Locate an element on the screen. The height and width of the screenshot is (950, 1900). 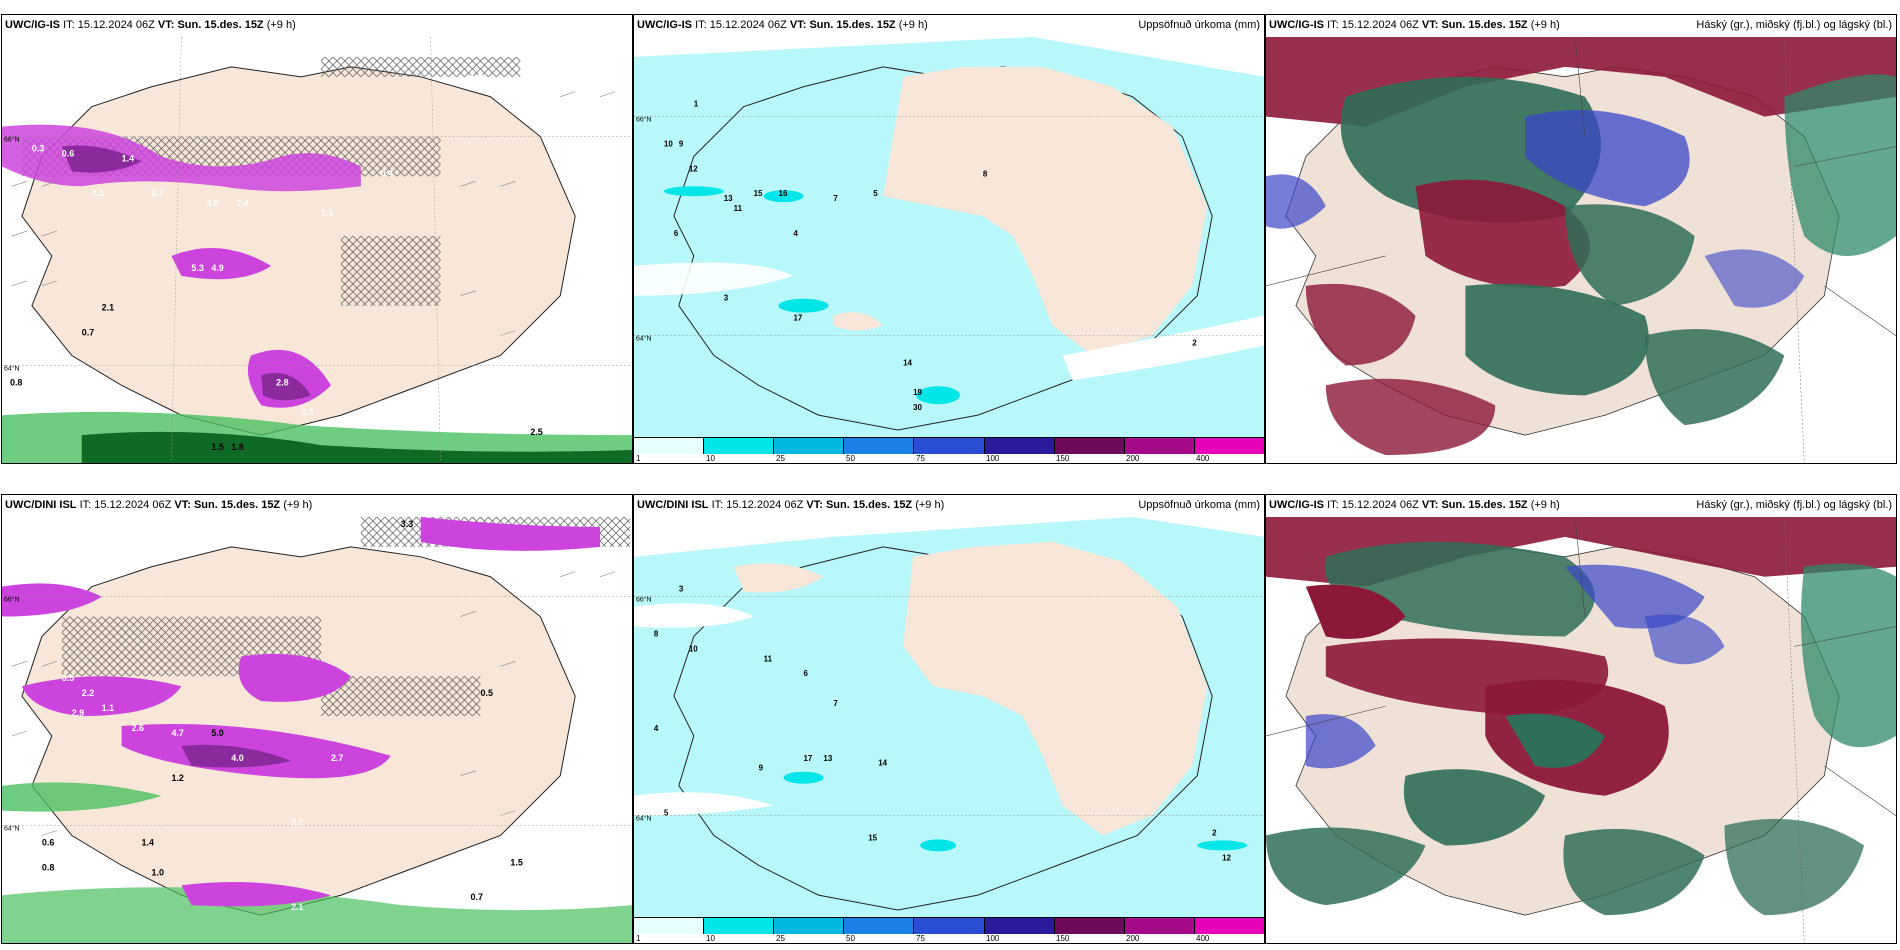
precip-value: 4 is located at coordinates (656, 728).